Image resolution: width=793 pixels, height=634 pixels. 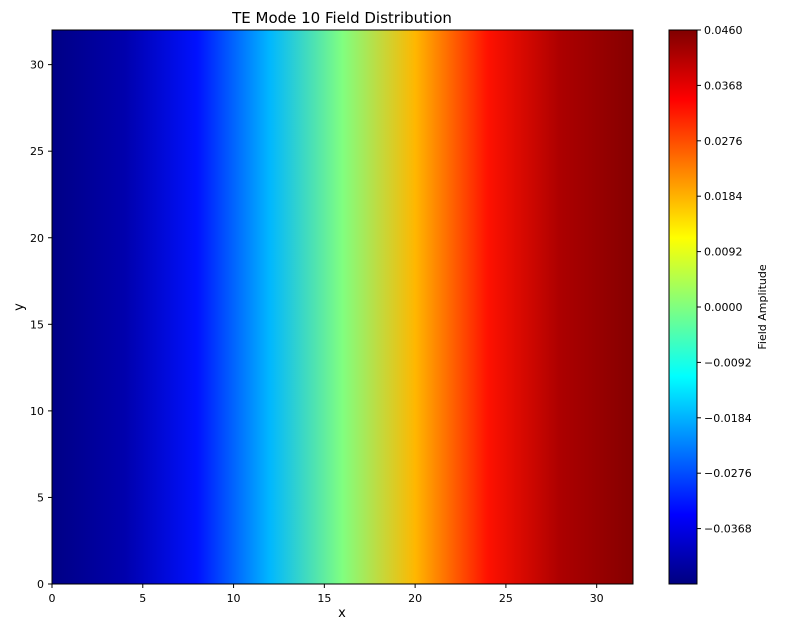 What do you see at coordinates (40, 497) in the screenshot?
I see `y-tick-label: 5` at bounding box center [40, 497].